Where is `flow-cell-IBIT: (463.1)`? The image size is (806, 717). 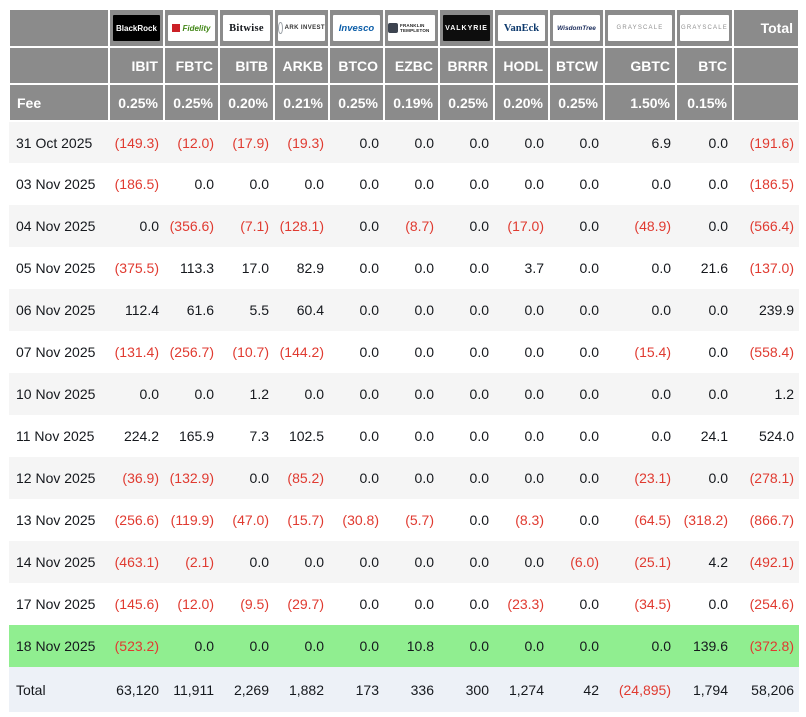 flow-cell-IBIT: (463.1) is located at coordinates (136, 562).